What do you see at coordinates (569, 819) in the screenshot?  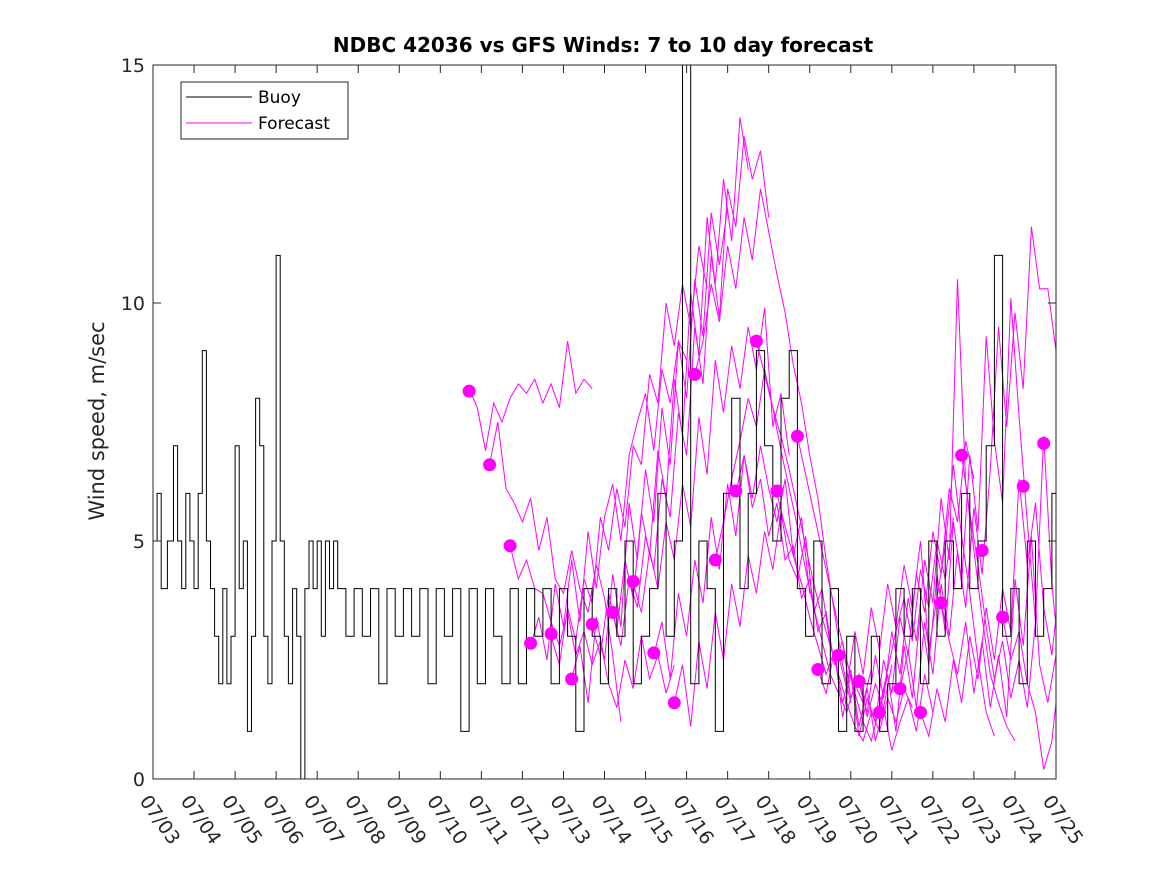 I see `x-tick-label: 07/13` at bounding box center [569, 819].